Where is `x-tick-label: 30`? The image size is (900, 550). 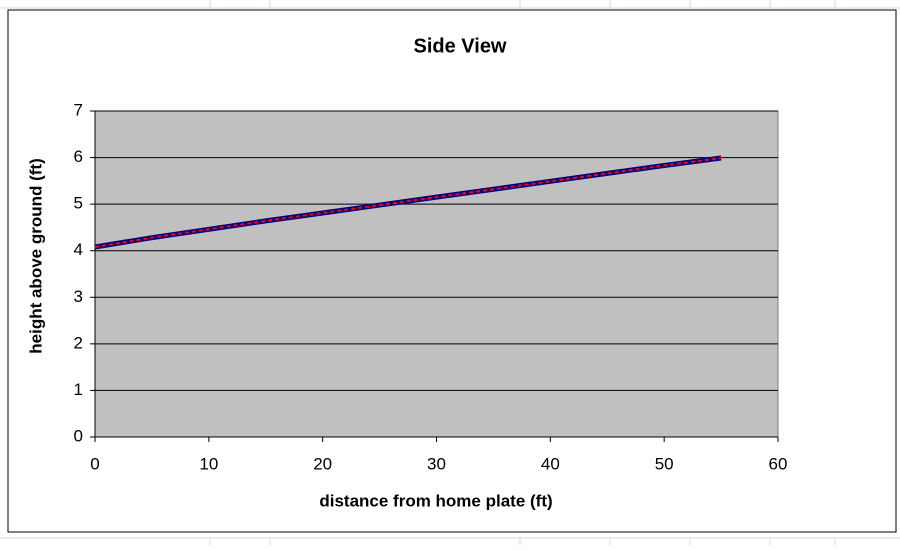 x-tick-label: 30 is located at coordinates (436, 463).